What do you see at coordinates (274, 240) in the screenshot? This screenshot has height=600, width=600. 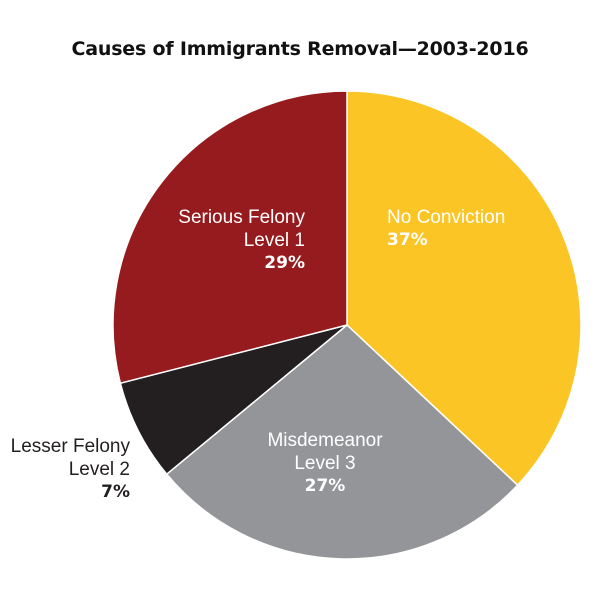 I see `slice-label: Level 1` at bounding box center [274, 240].